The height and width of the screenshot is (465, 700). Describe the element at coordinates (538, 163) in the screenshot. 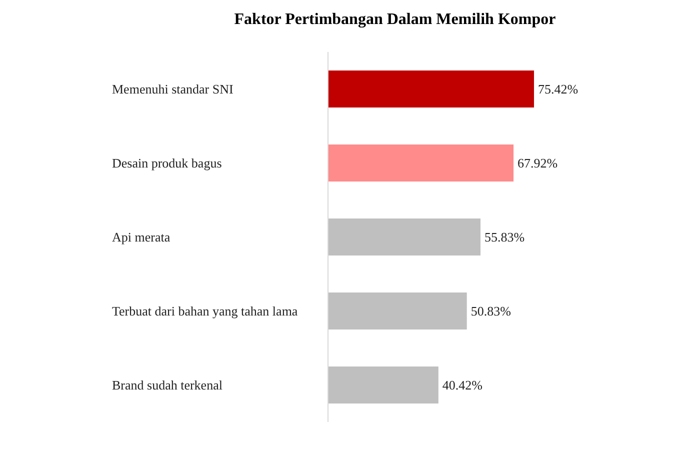

I see `data-label: 67.92%` at that location.